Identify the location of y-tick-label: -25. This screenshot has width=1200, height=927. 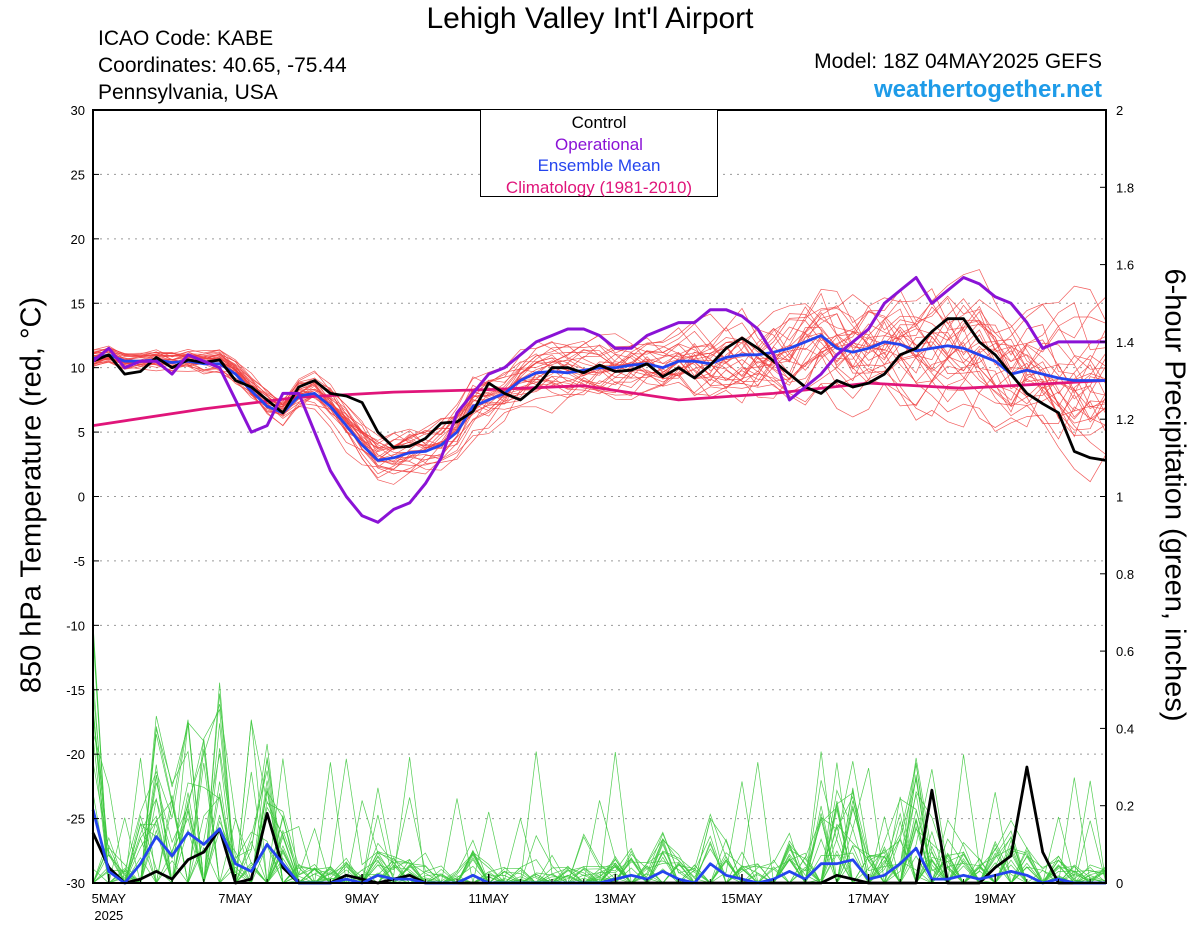
(75, 819).